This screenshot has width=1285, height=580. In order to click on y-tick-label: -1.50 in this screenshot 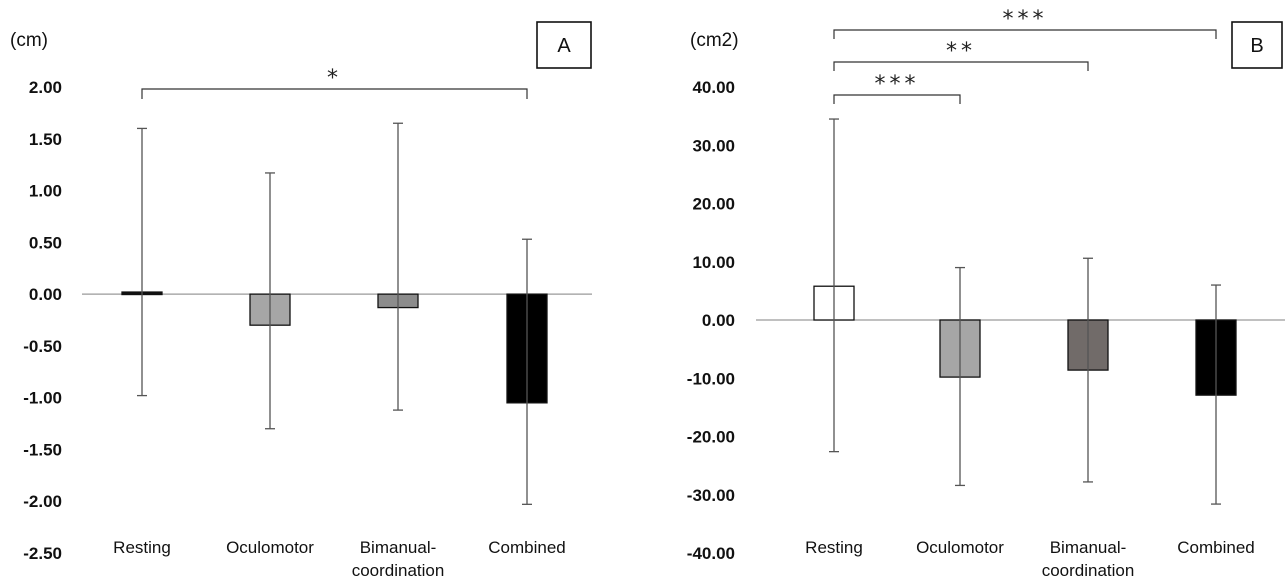, I will do `click(42, 449)`.